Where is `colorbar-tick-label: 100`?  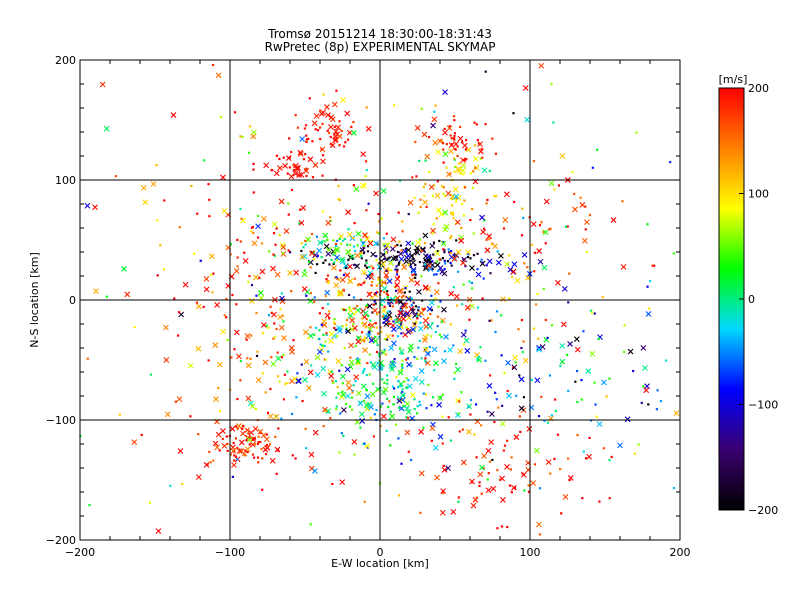 colorbar-tick-label: 100 is located at coordinates (758, 194).